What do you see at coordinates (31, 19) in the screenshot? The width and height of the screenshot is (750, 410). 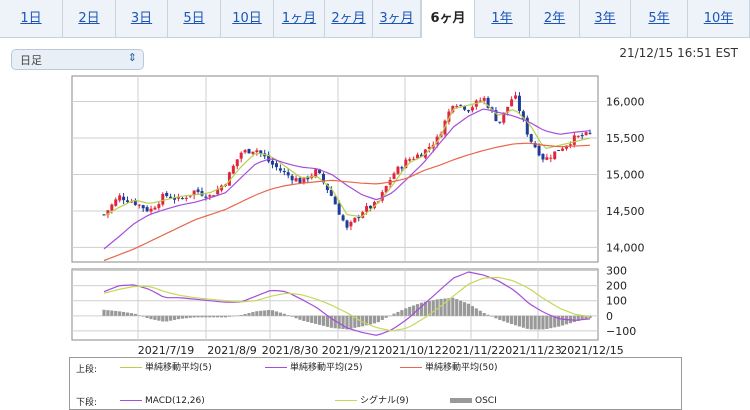 I see `tab-1: 1日` at bounding box center [31, 19].